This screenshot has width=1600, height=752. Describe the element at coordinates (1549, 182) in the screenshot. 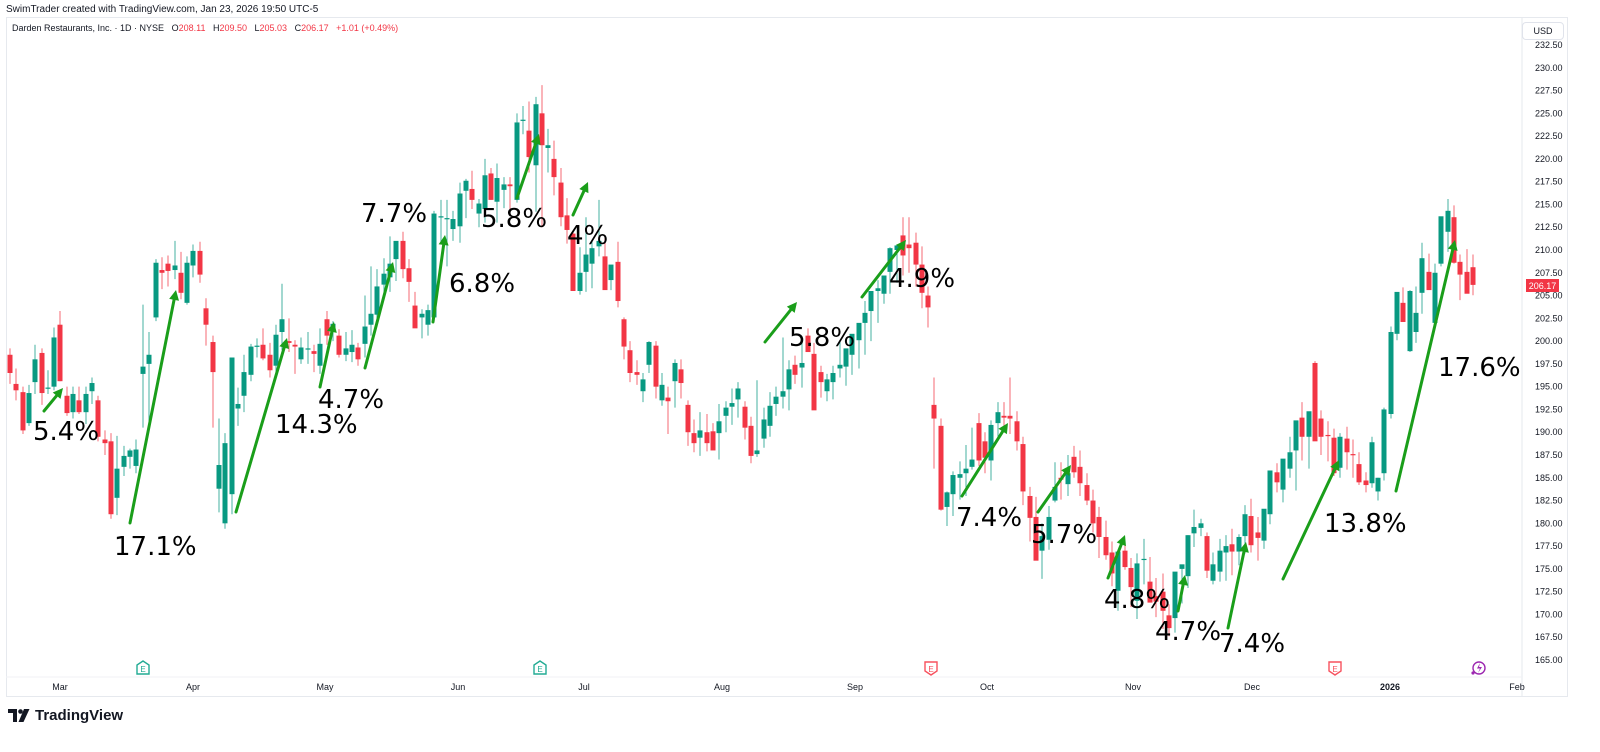

I see `price-tick-label: 217.50` at that location.